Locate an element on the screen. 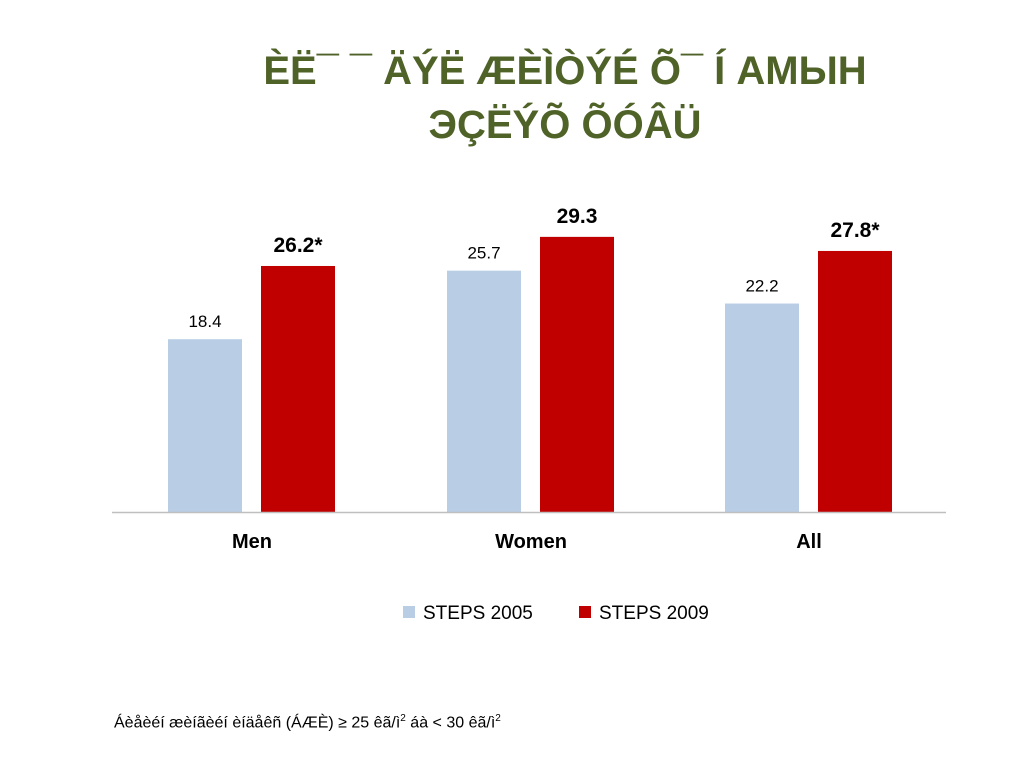 This screenshot has width=1024, height=768. footnote-text: Áèåèéí æèíãèéí èíäåêñ (ÁÆÈ) ≥ 25 êã/ì is located at coordinates (257, 723).